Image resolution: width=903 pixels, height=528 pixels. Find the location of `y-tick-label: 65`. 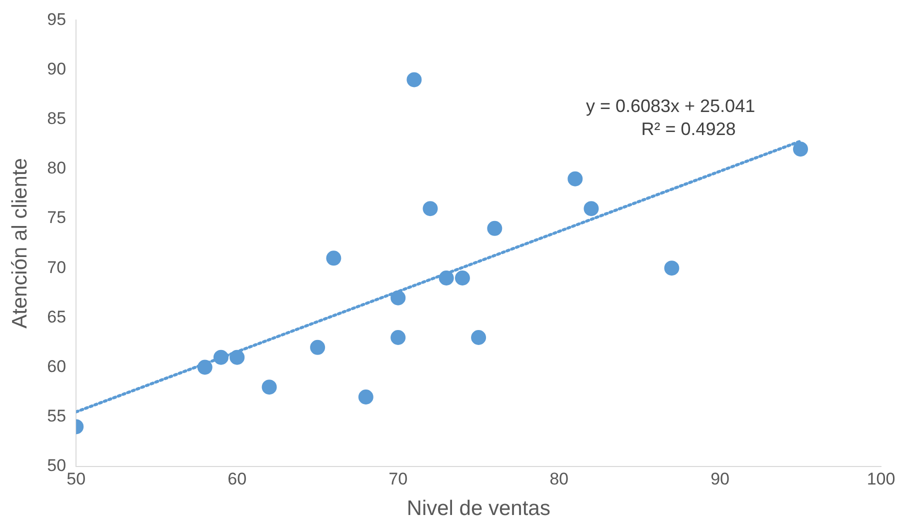

y-tick-label: 65 is located at coordinates (56, 316).